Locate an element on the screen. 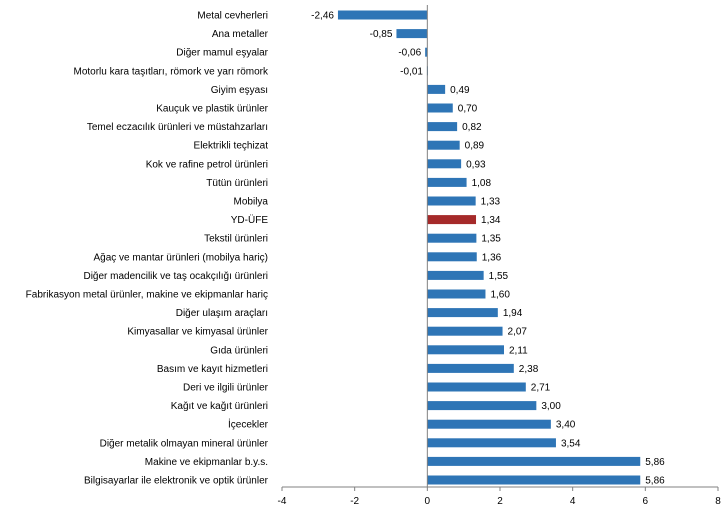 Image resolution: width=728 pixels, height=510 pixels. category-label: Deri ve ilgili ürünler is located at coordinates (226, 388).